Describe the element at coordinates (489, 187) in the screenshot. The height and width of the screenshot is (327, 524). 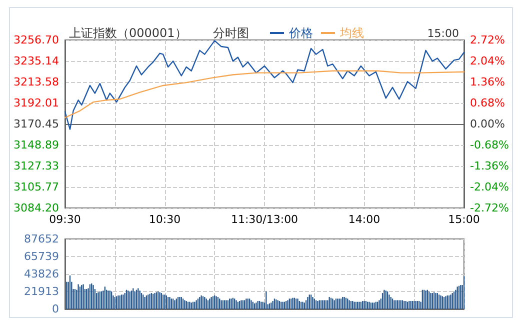
I see `y2-tick-label: -2.04%` at that location.